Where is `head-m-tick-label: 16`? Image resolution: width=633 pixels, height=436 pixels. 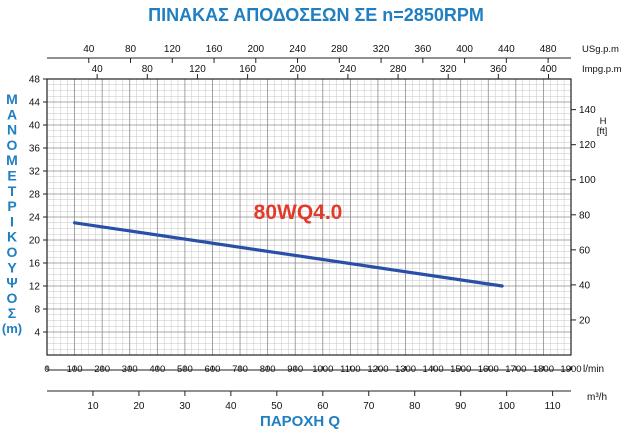 head-m-tick-label: 16 is located at coordinates (35, 264).